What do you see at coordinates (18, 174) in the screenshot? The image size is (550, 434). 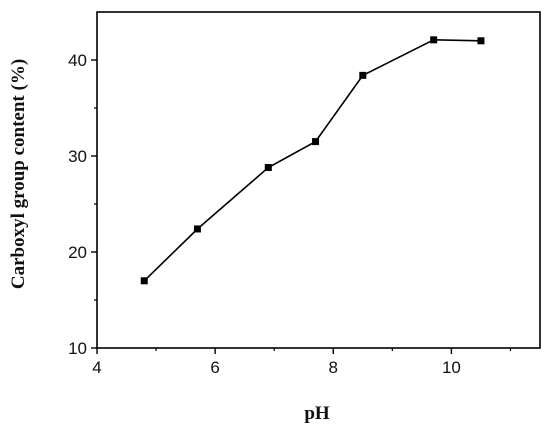 I see `y-axis-title: Carboxyl group content (%)` at bounding box center [18, 174].